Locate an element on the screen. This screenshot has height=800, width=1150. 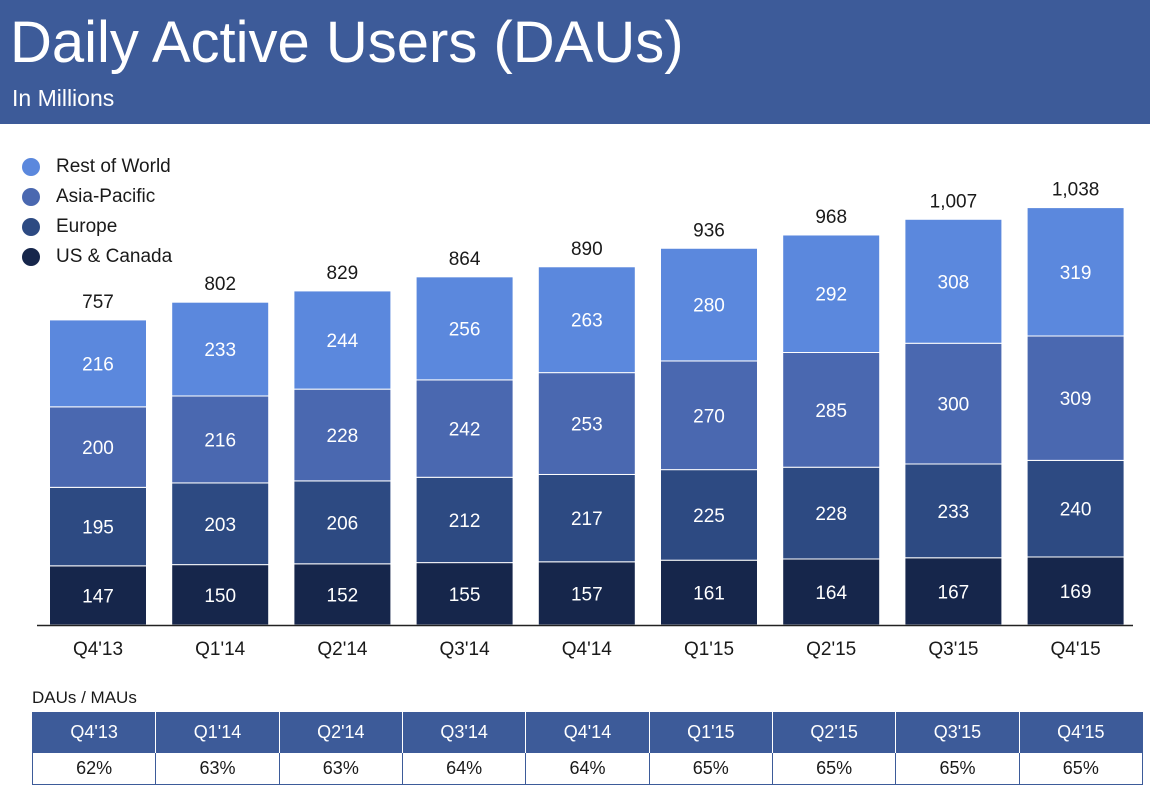
bar-value-label: 150 is located at coordinates (220, 596).